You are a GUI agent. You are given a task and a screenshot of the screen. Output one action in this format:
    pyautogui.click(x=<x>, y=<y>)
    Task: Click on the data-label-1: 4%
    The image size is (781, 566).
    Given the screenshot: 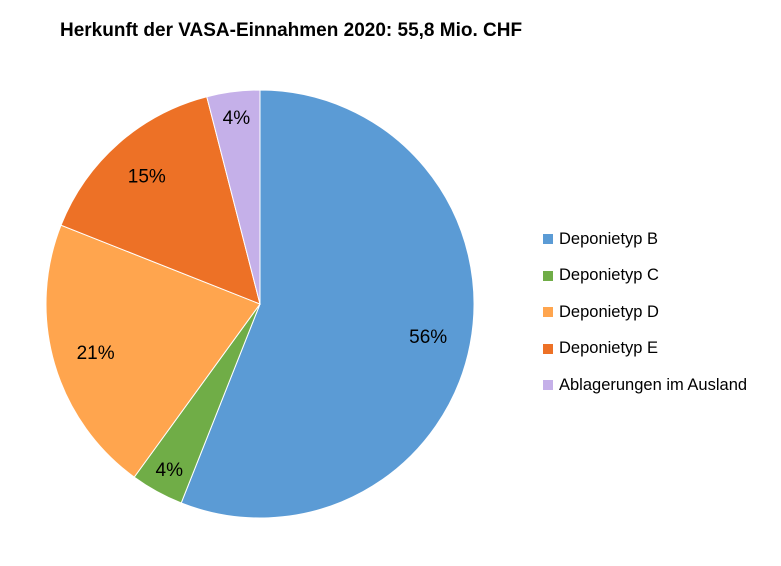 What is the action you would take?
    pyautogui.click(x=170, y=470)
    